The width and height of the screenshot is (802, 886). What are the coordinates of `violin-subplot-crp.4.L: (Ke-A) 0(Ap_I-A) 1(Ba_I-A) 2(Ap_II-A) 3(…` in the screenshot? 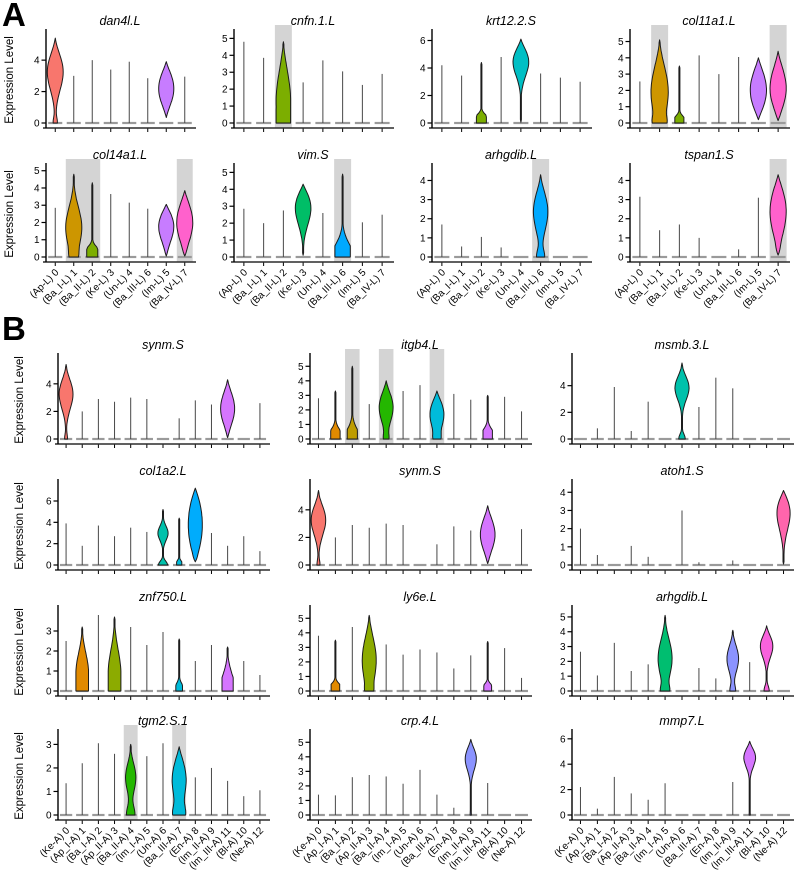 It's located at (411, 793).